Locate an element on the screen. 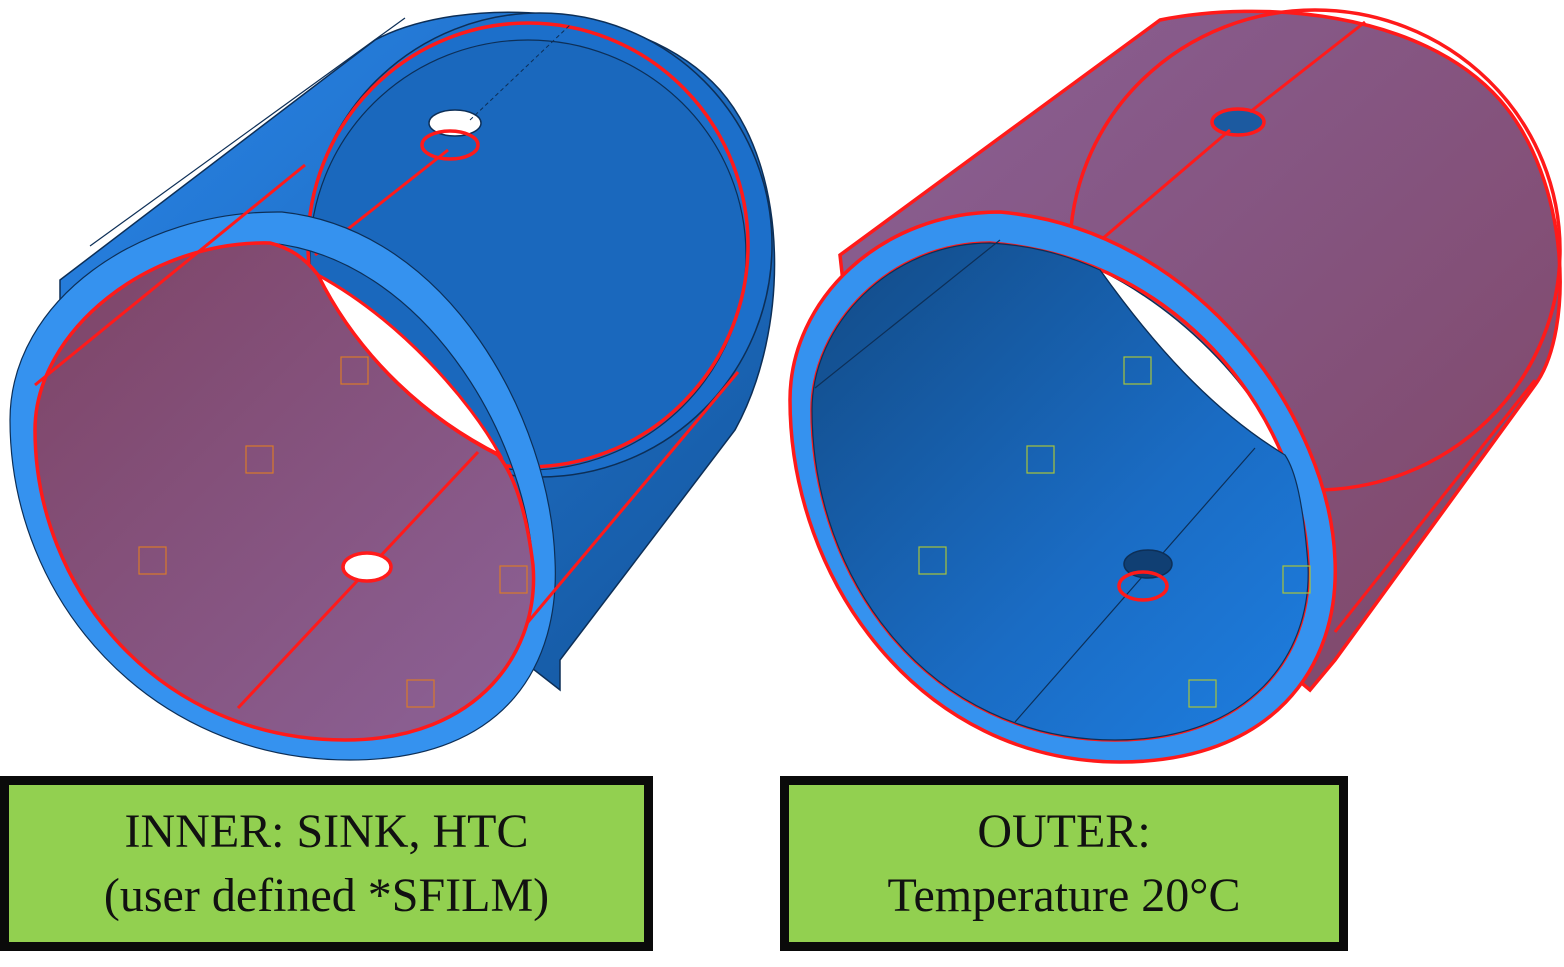 Image resolution: width=1564 pixels, height=967 pixels. right-facet-markers is located at coordinates (1114, 532).